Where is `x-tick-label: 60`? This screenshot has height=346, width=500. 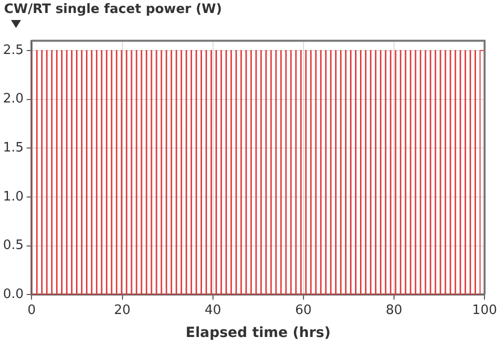 x-tick-label: 60 is located at coordinates (303, 310).